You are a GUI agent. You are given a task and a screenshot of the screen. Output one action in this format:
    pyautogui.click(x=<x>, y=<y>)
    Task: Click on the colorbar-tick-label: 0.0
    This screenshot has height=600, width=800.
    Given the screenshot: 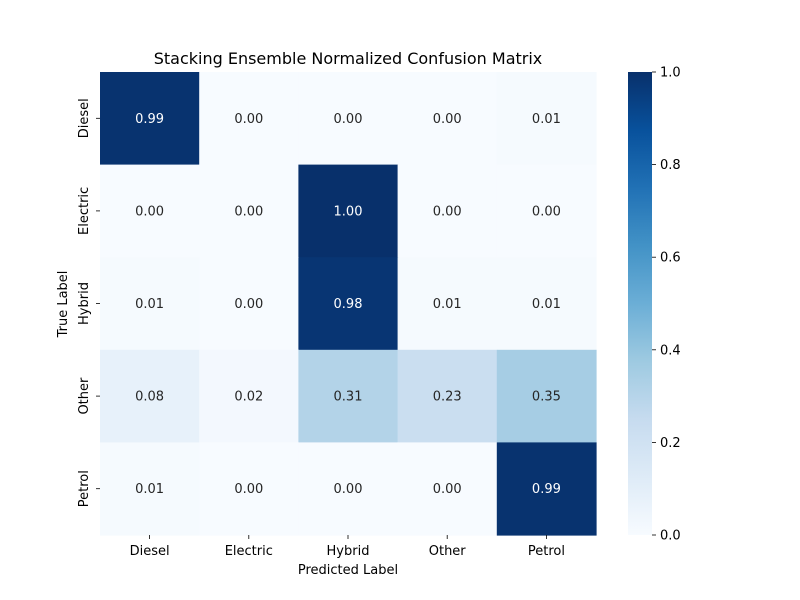 What is the action you would take?
    pyautogui.click(x=670, y=536)
    